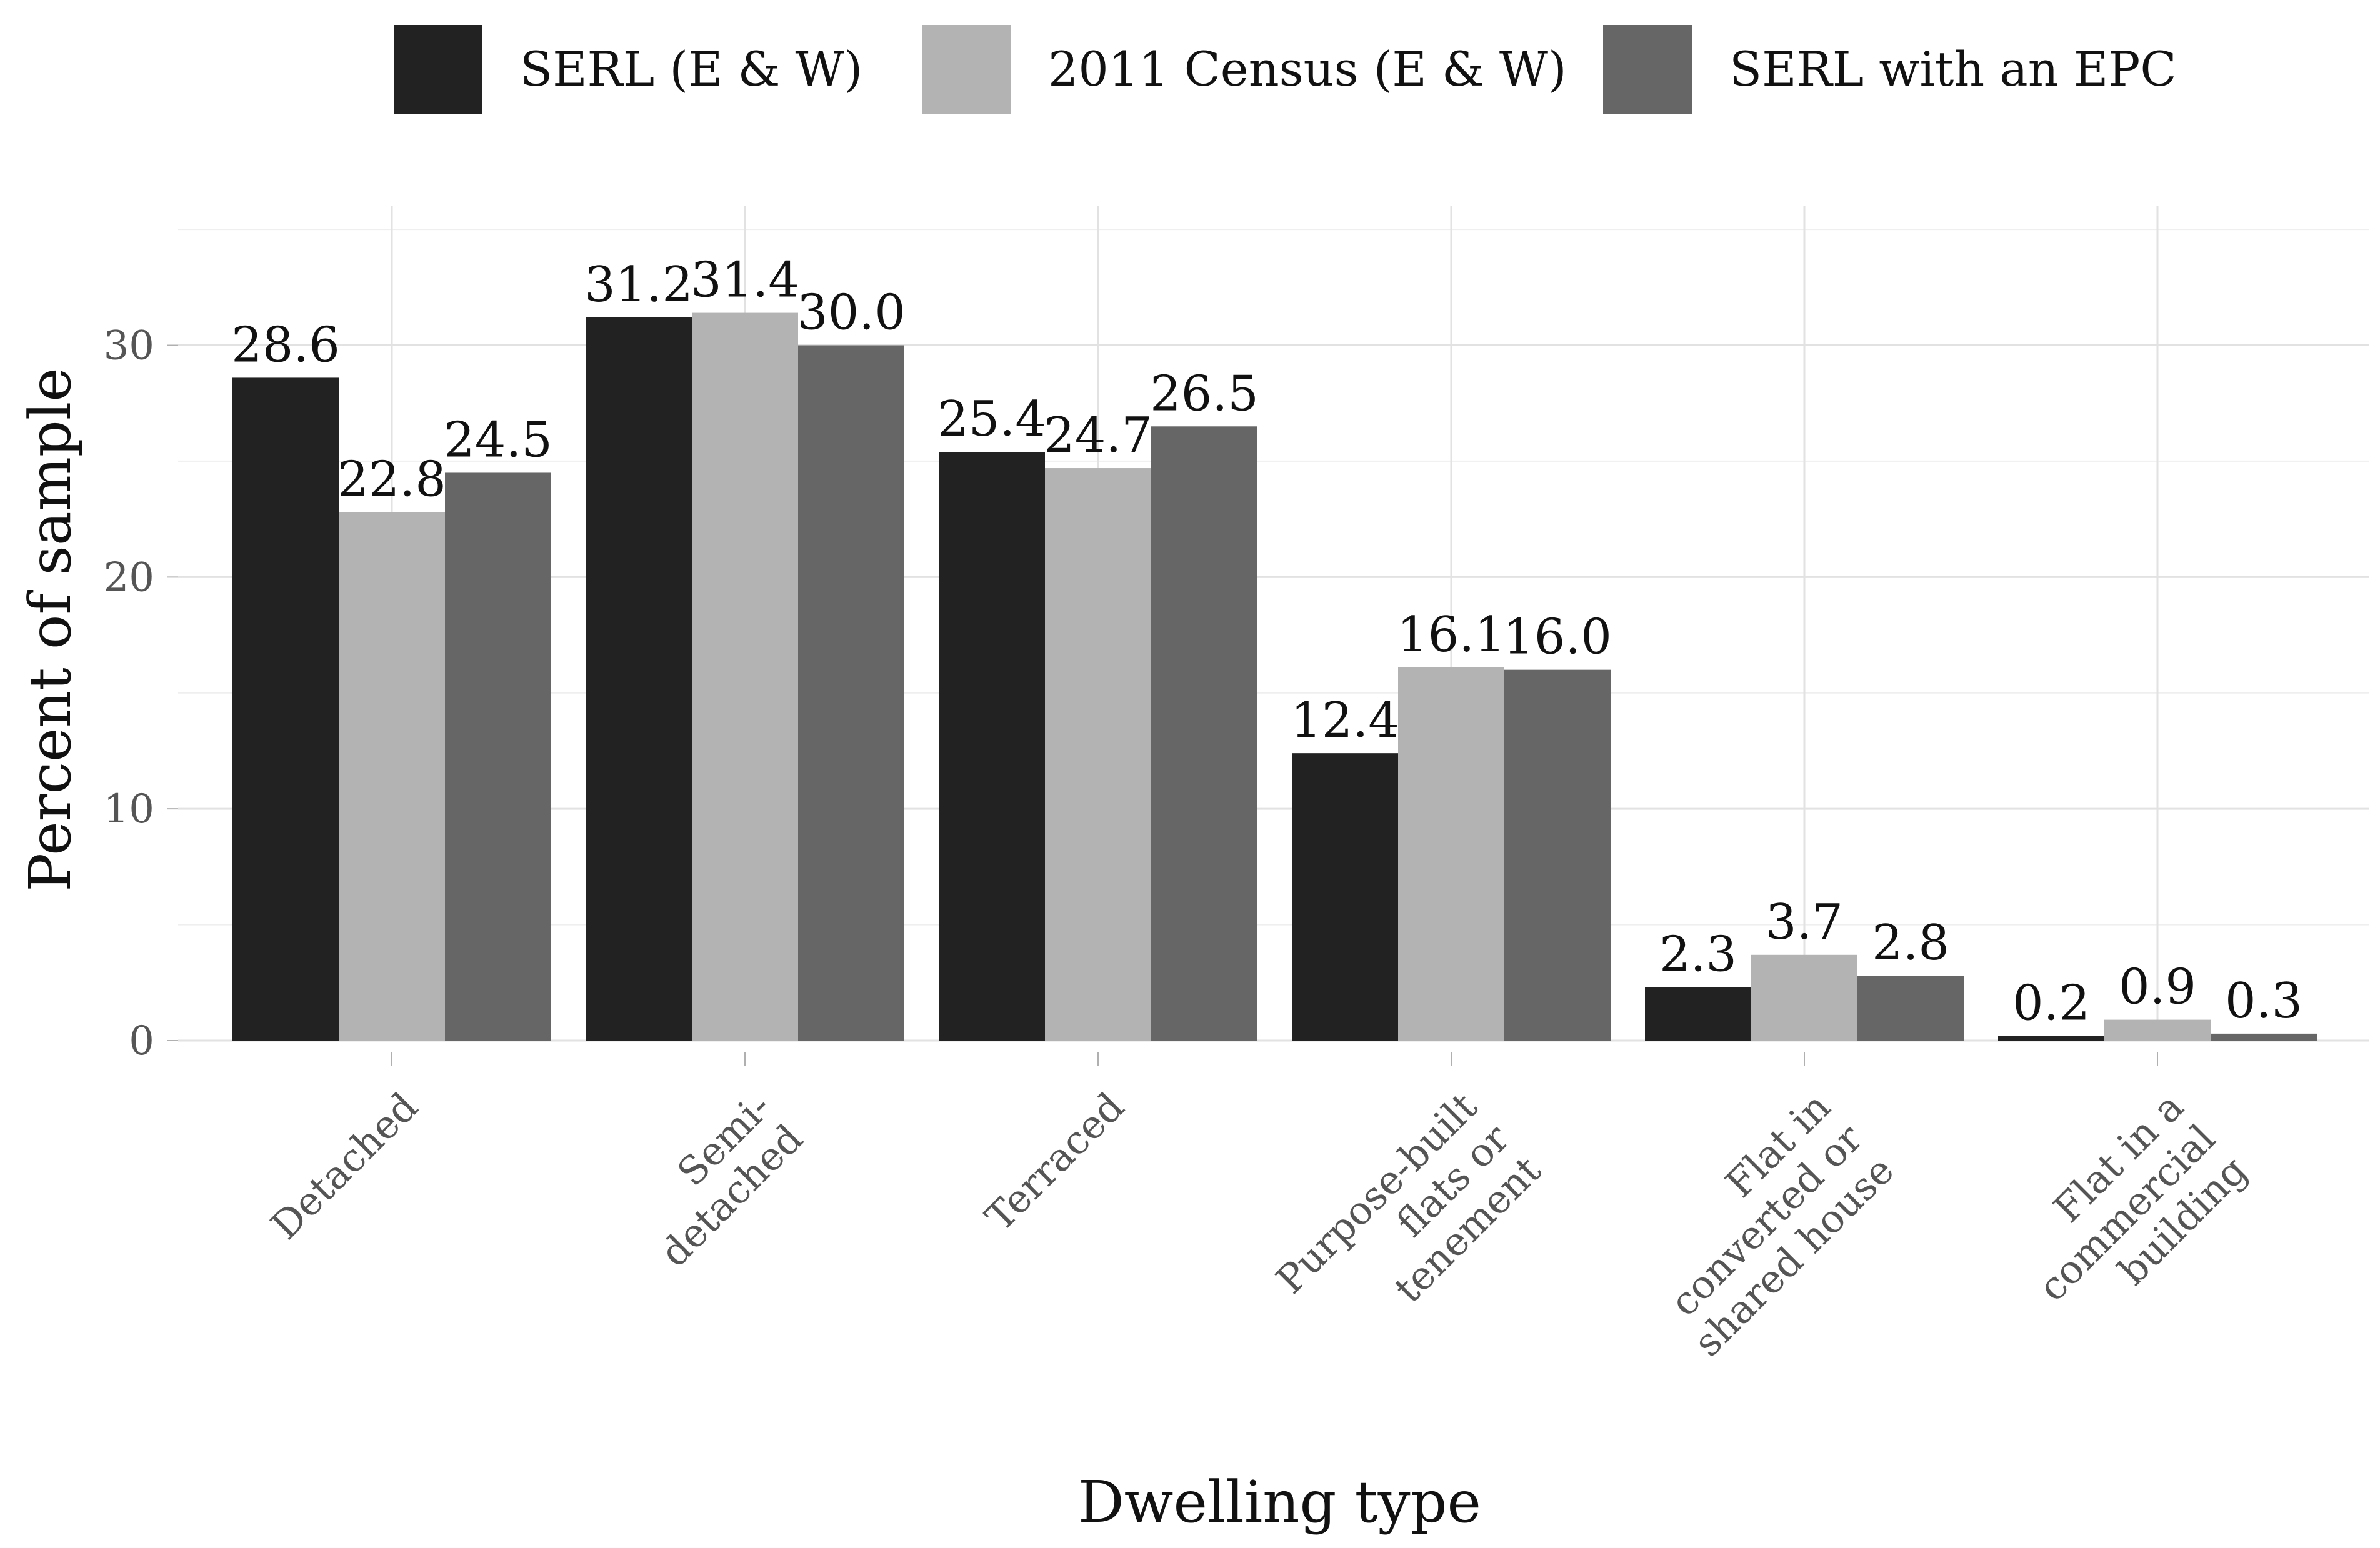  I want to click on data-label: 0.9, so click(2157, 987).